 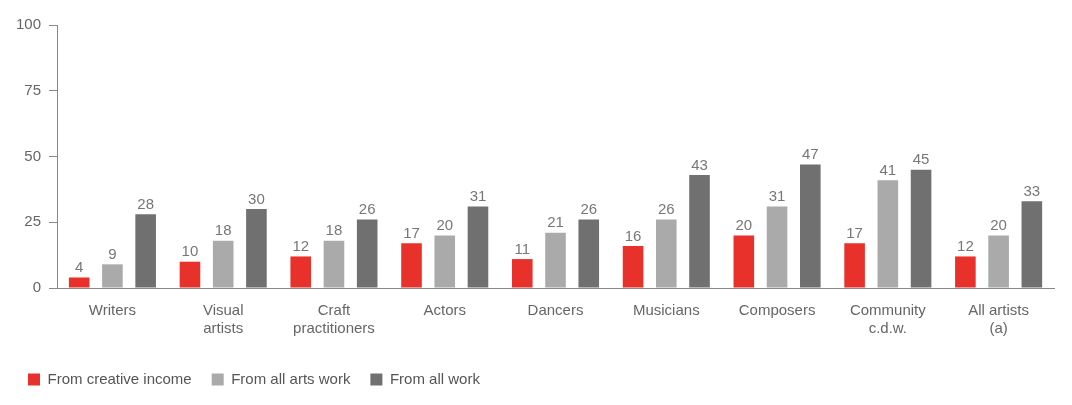 I want to click on y-tick-label: 100, so click(x=29, y=24).